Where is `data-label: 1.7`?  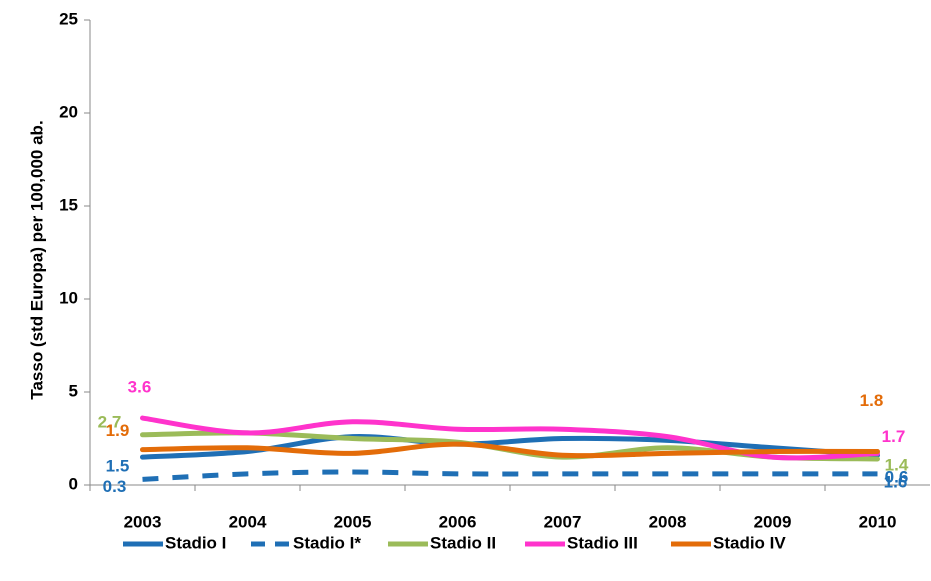
data-label: 1.7 is located at coordinates (894, 436).